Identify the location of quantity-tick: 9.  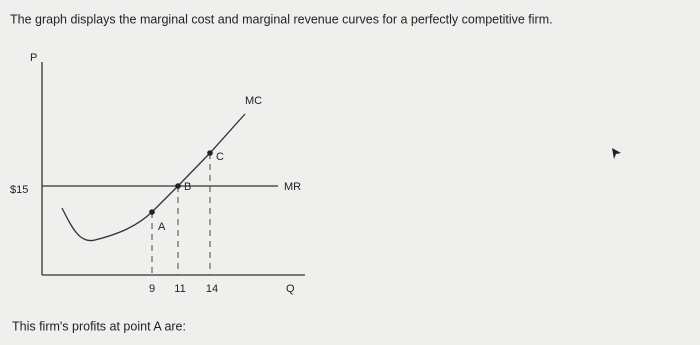
(152, 289).